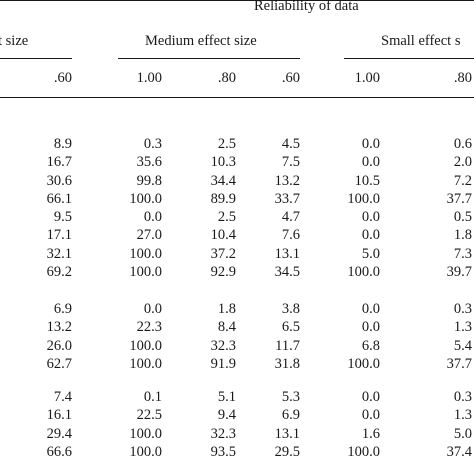  Describe the element at coordinates (462, 162) in the screenshot. I see `table-cell: 2.0` at that location.